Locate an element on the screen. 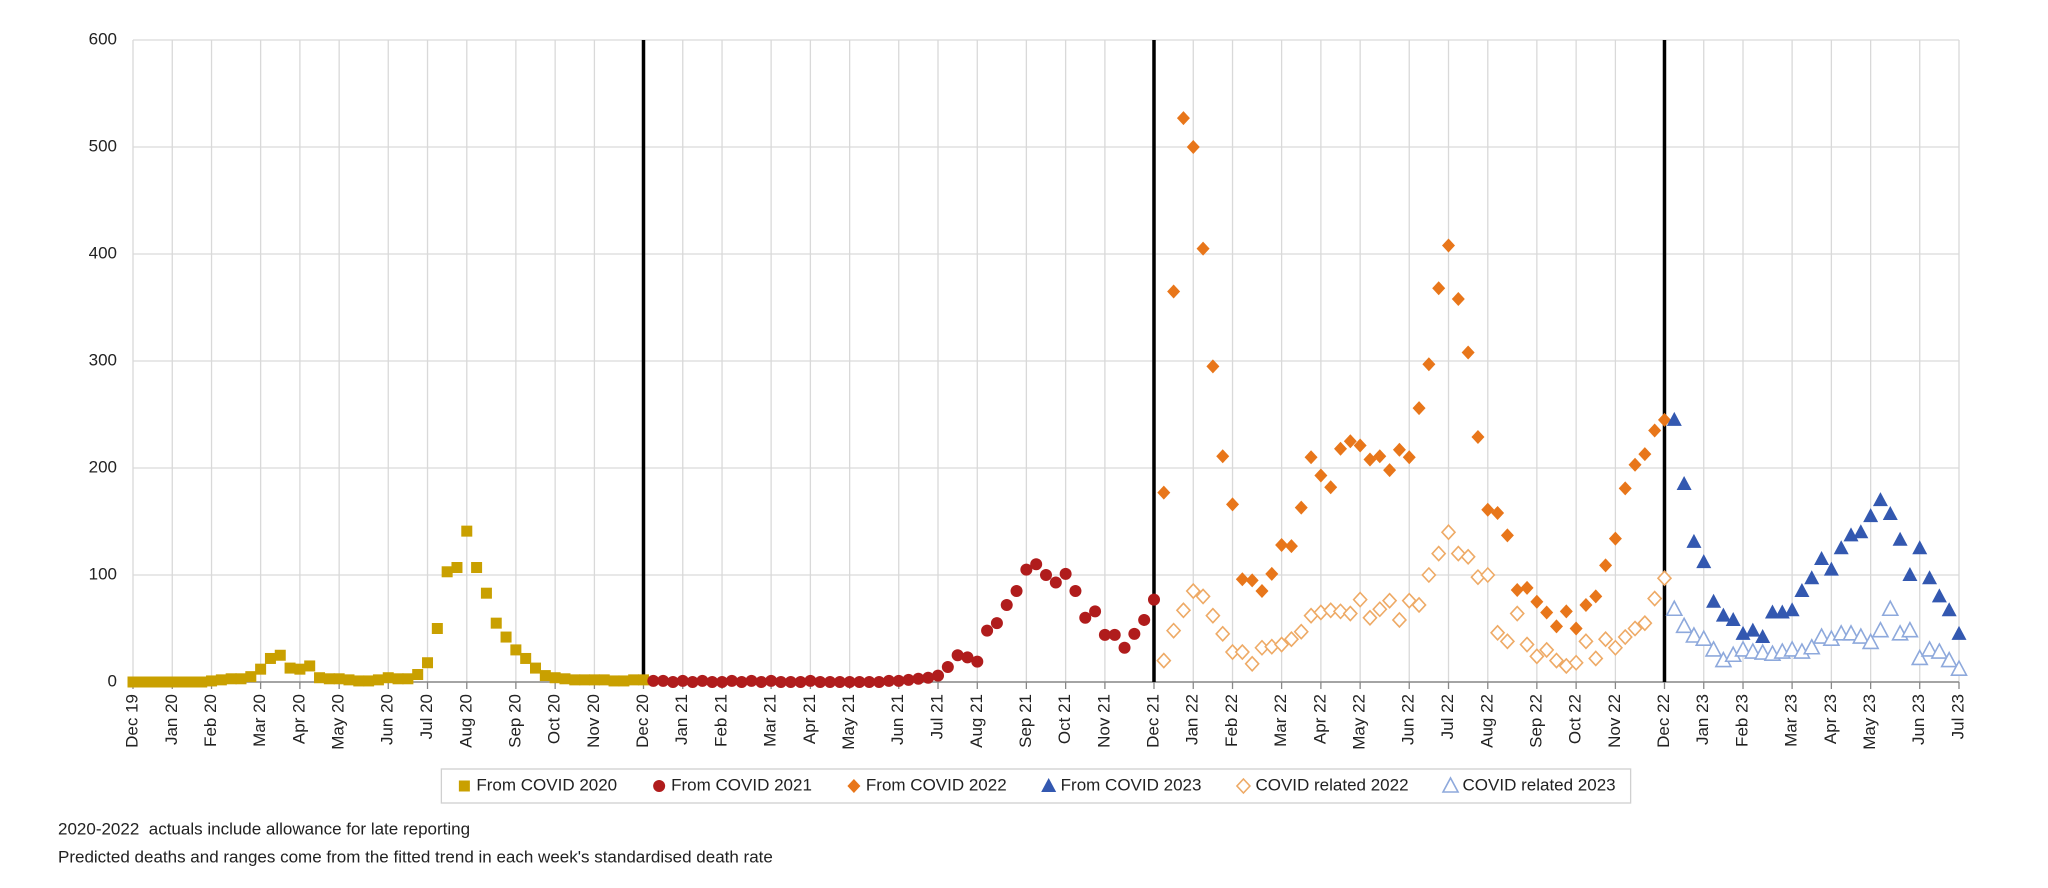 This screenshot has height=888, width=2048. x-tick-label: Jul 20 is located at coordinates (426, 716).